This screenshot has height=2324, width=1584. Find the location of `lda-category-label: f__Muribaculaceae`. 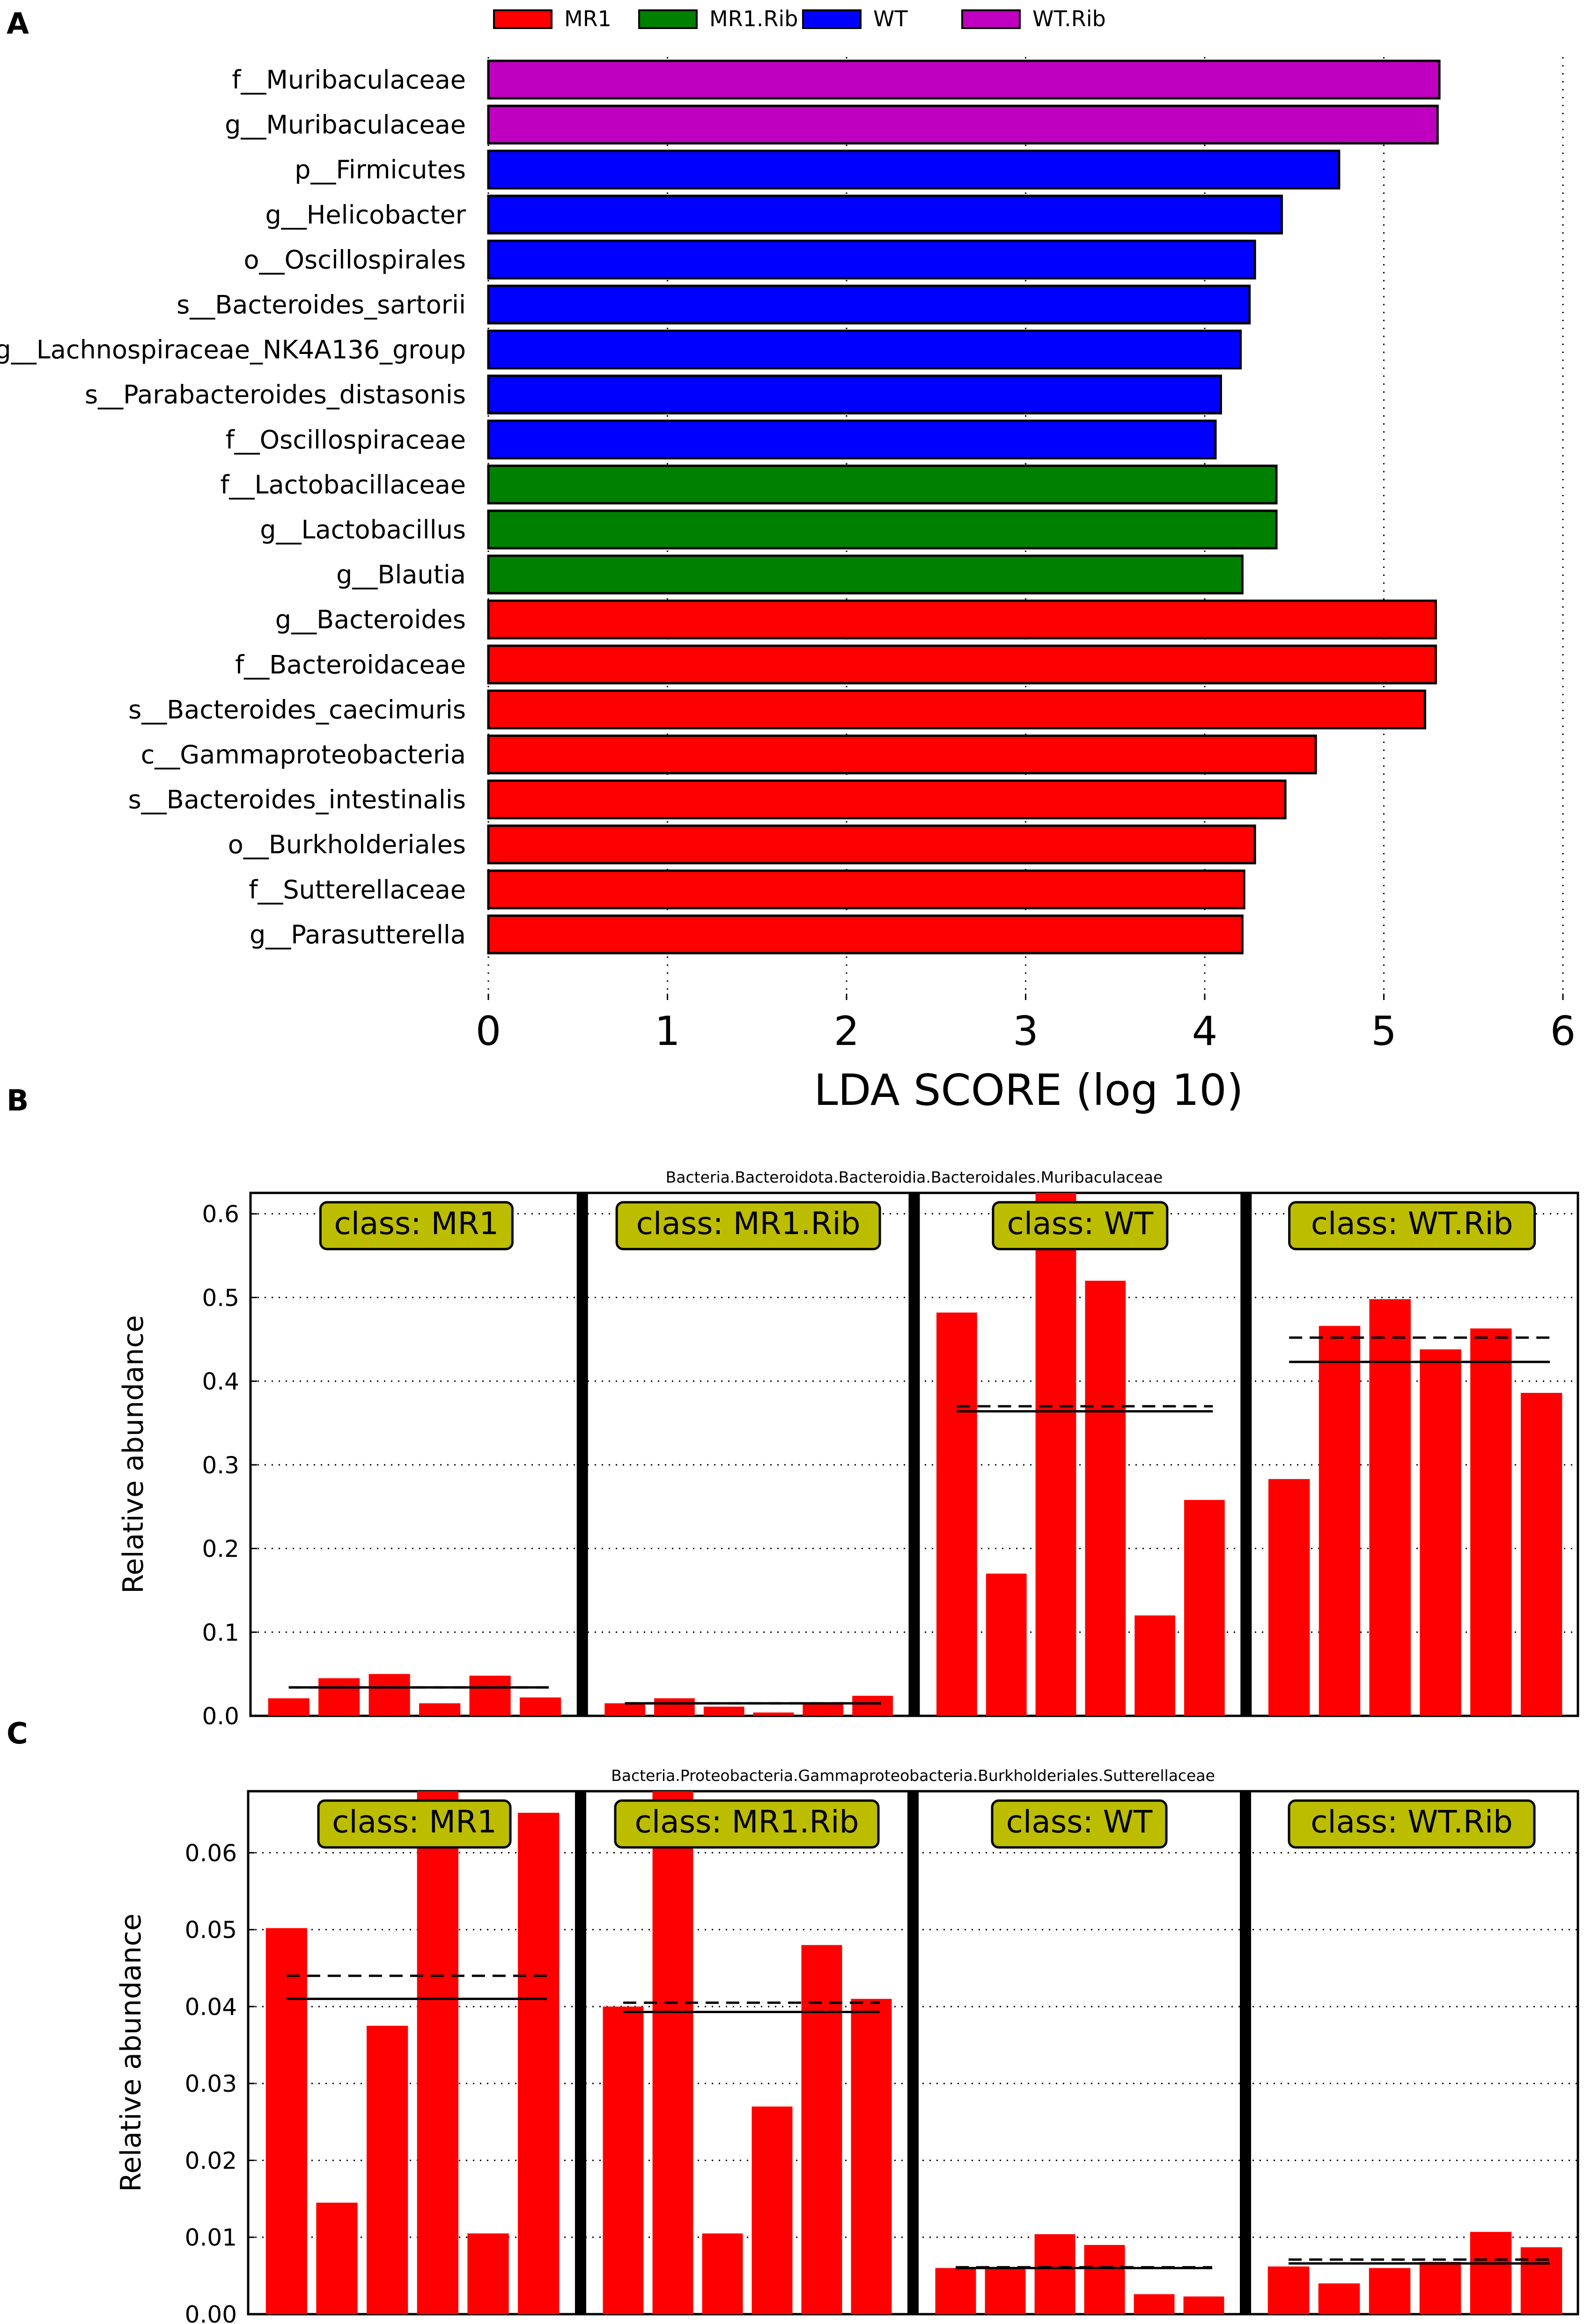

lda-category-label: f__Muribaculaceae is located at coordinates (349, 80).